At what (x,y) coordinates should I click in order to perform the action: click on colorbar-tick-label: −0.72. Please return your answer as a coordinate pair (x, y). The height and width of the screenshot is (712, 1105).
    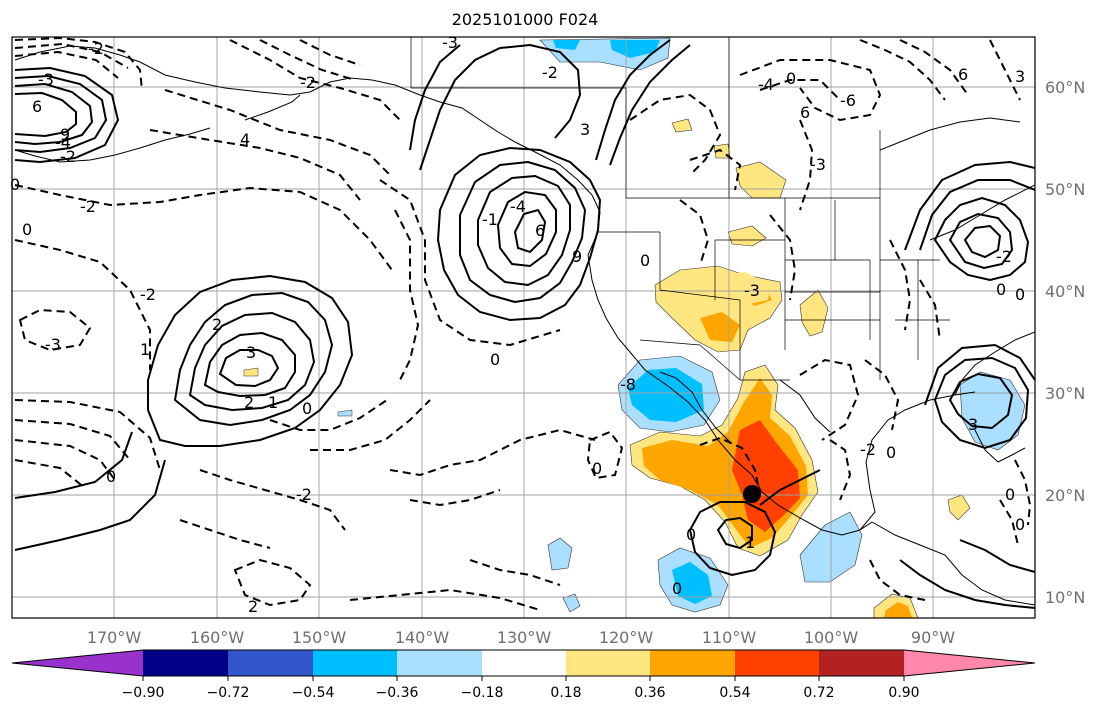
    Looking at the image, I should click on (228, 693).